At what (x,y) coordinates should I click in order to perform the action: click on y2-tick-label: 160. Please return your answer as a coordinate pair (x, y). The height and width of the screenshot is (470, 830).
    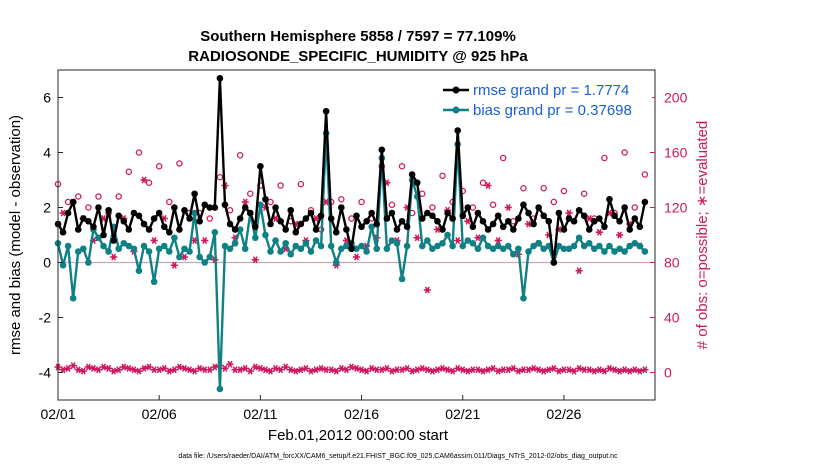
    Looking at the image, I should click on (676, 153).